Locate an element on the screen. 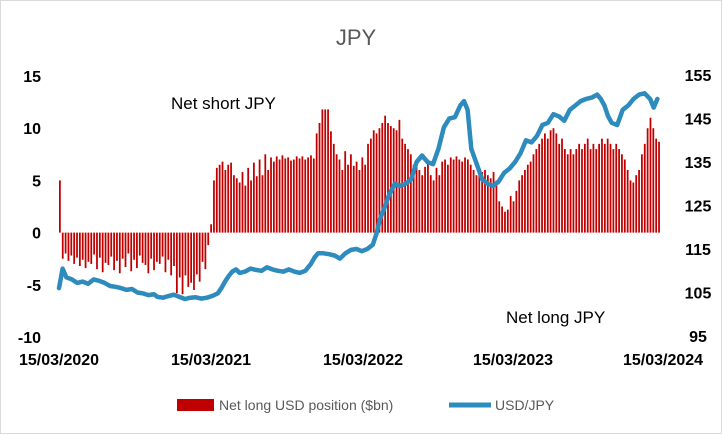 This screenshot has width=722, height=435. left-tick-label: -5 is located at coordinates (34, 286).